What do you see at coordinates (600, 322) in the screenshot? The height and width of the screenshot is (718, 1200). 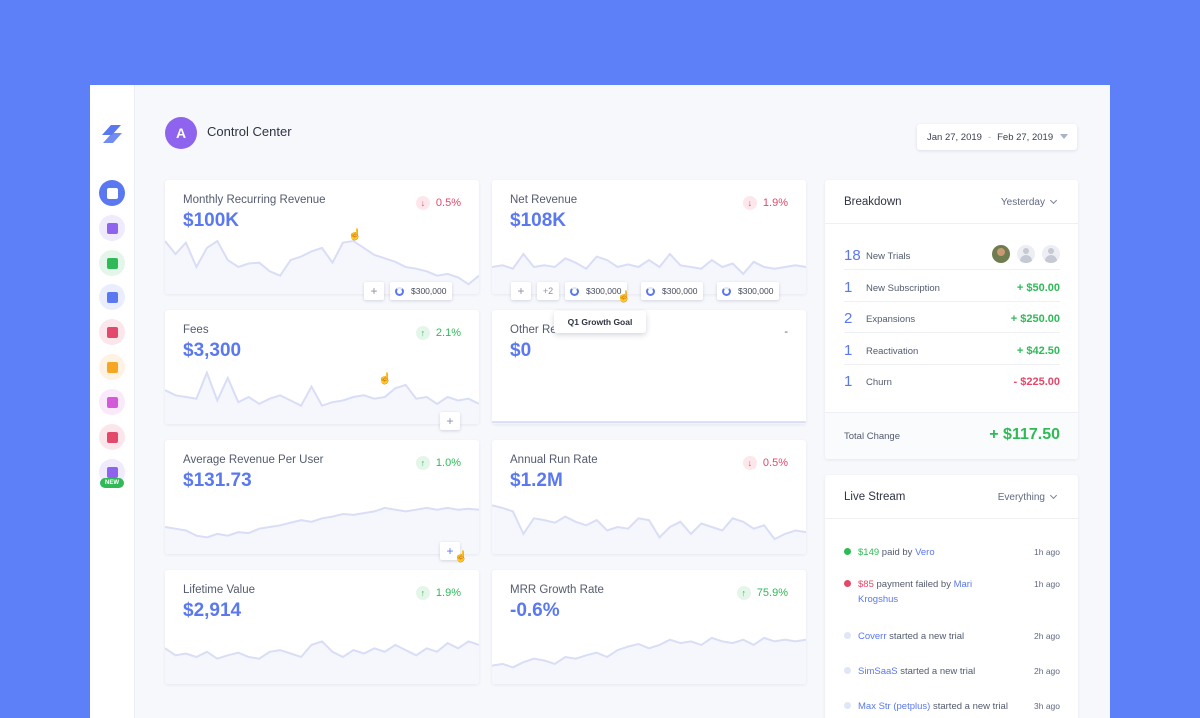 I see `goal-tooltip: Q1 Growth Goal` at bounding box center [600, 322].